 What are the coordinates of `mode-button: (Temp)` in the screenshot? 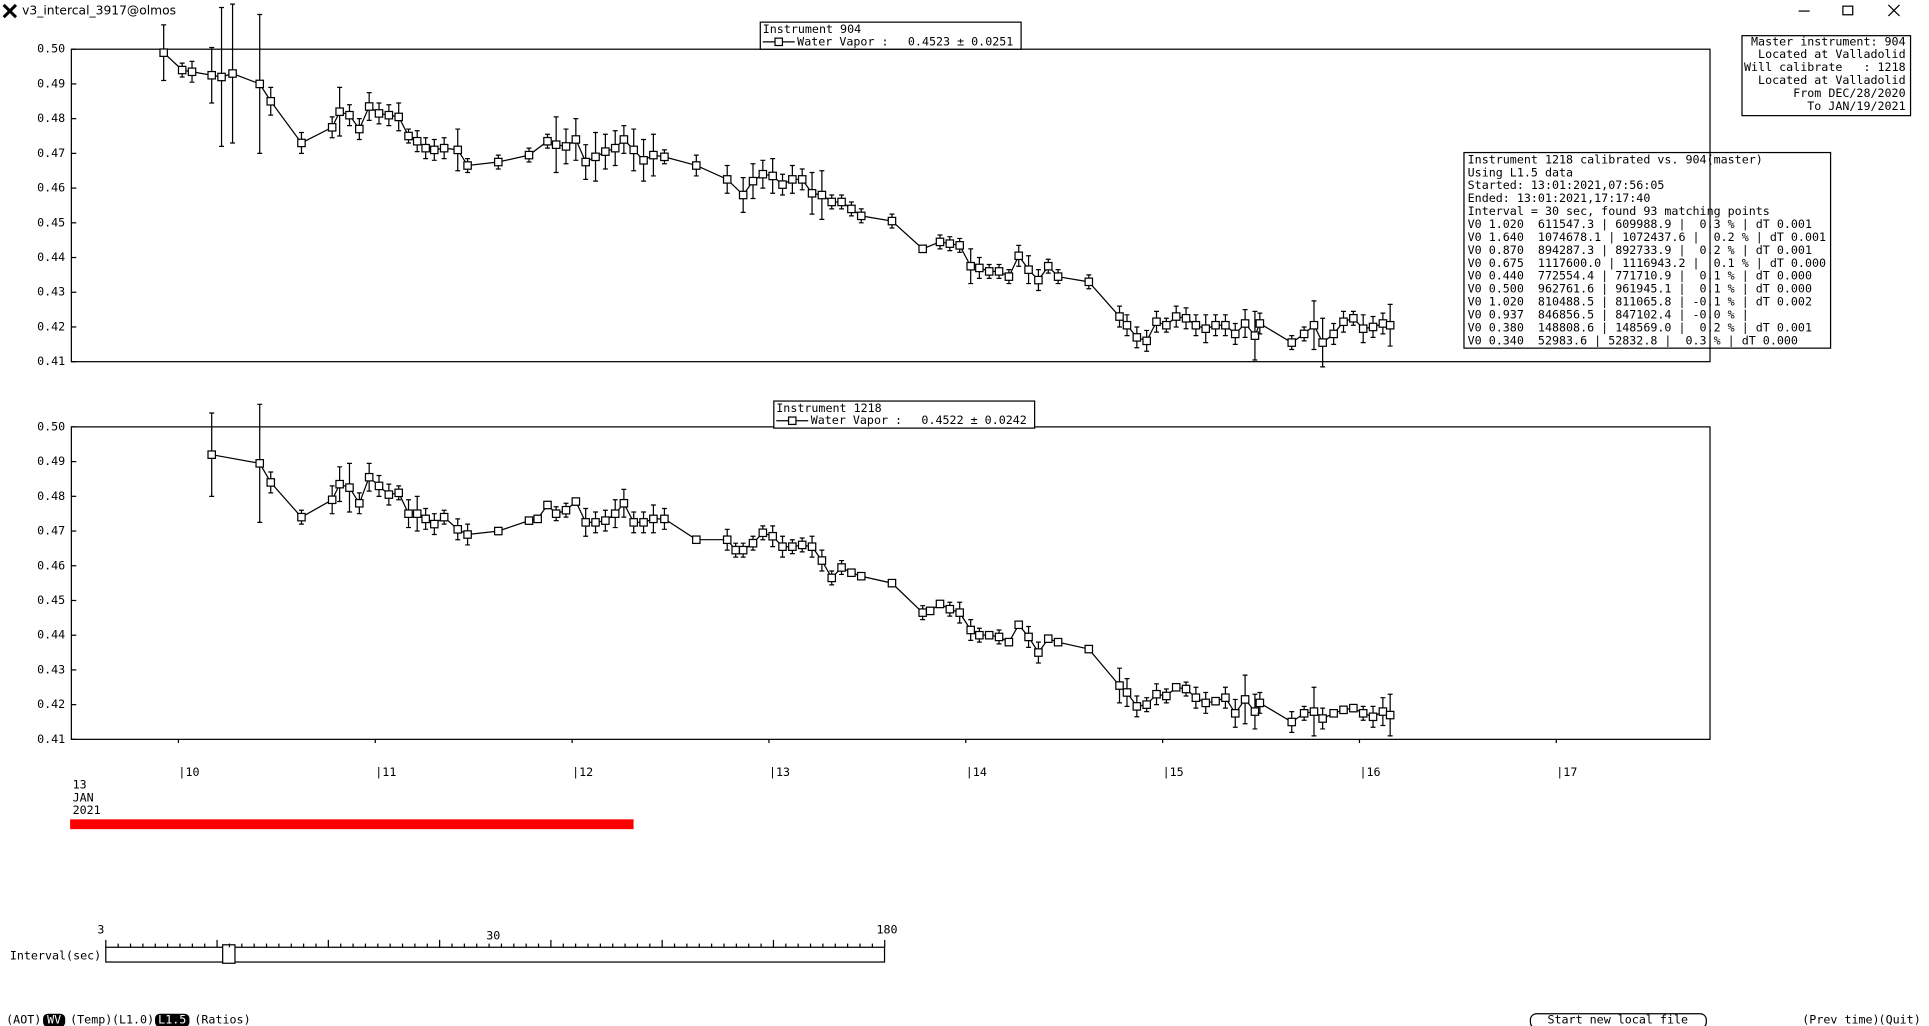 It's located at (91, 1019).